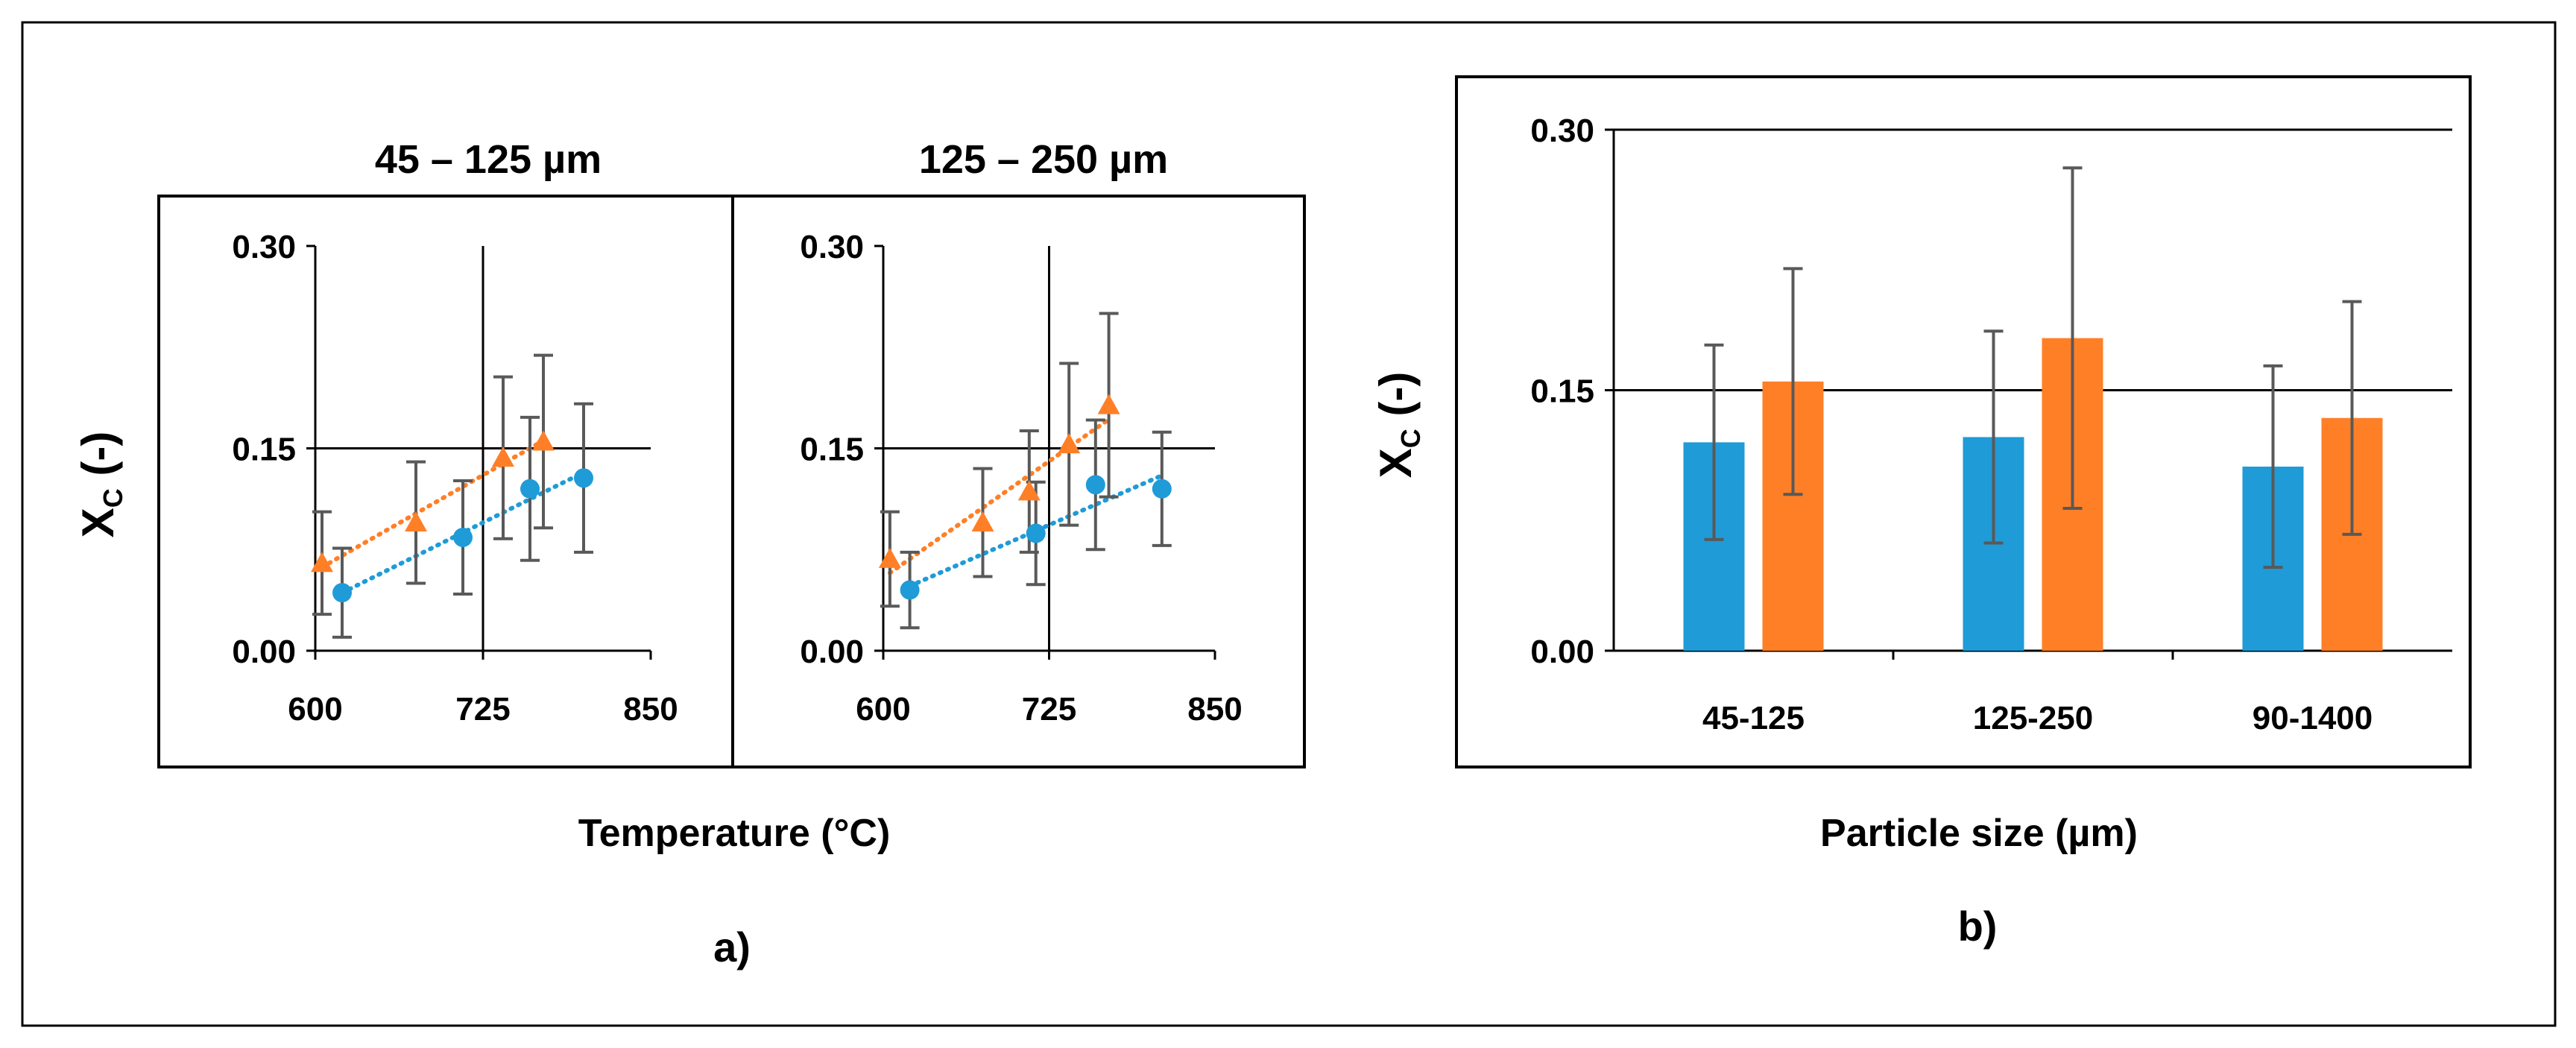 The height and width of the screenshot is (1048, 2576). I want to click on chart-45-125-temperature: 45 – 125 µm 0.00 0.15 0.30 600 725 850, so click(455, 432).